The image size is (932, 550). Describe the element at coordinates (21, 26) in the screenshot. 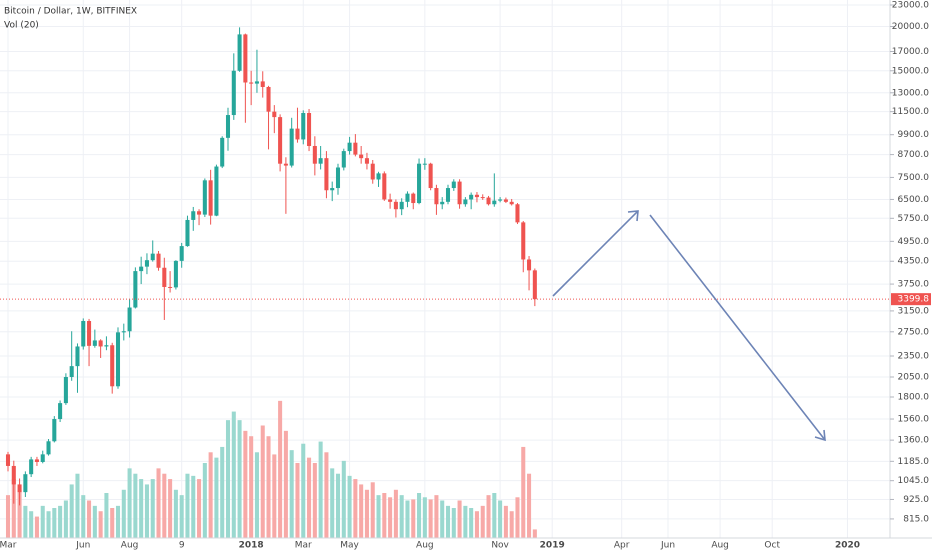

I see `volume-legend: Vol (20)` at that location.